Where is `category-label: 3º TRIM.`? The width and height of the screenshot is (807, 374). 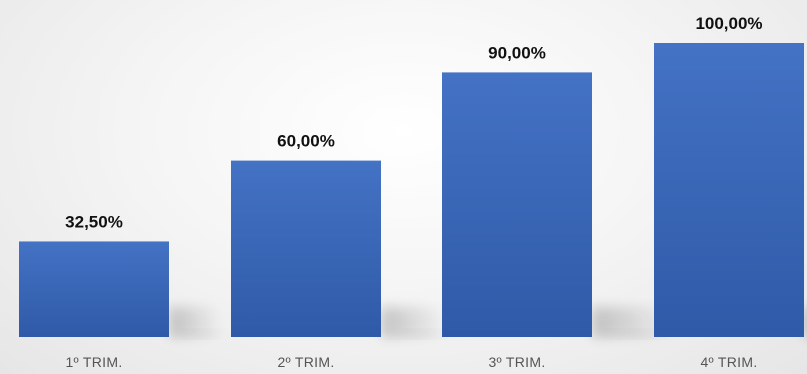
category-label: 3º TRIM. is located at coordinates (516, 362).